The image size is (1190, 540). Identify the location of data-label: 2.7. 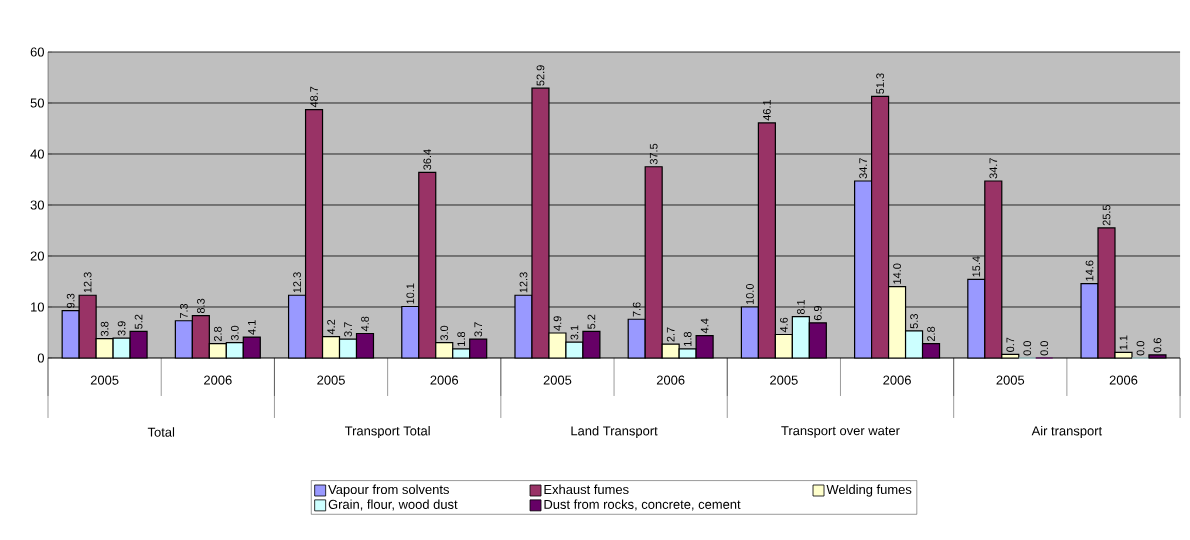
(670, 334).